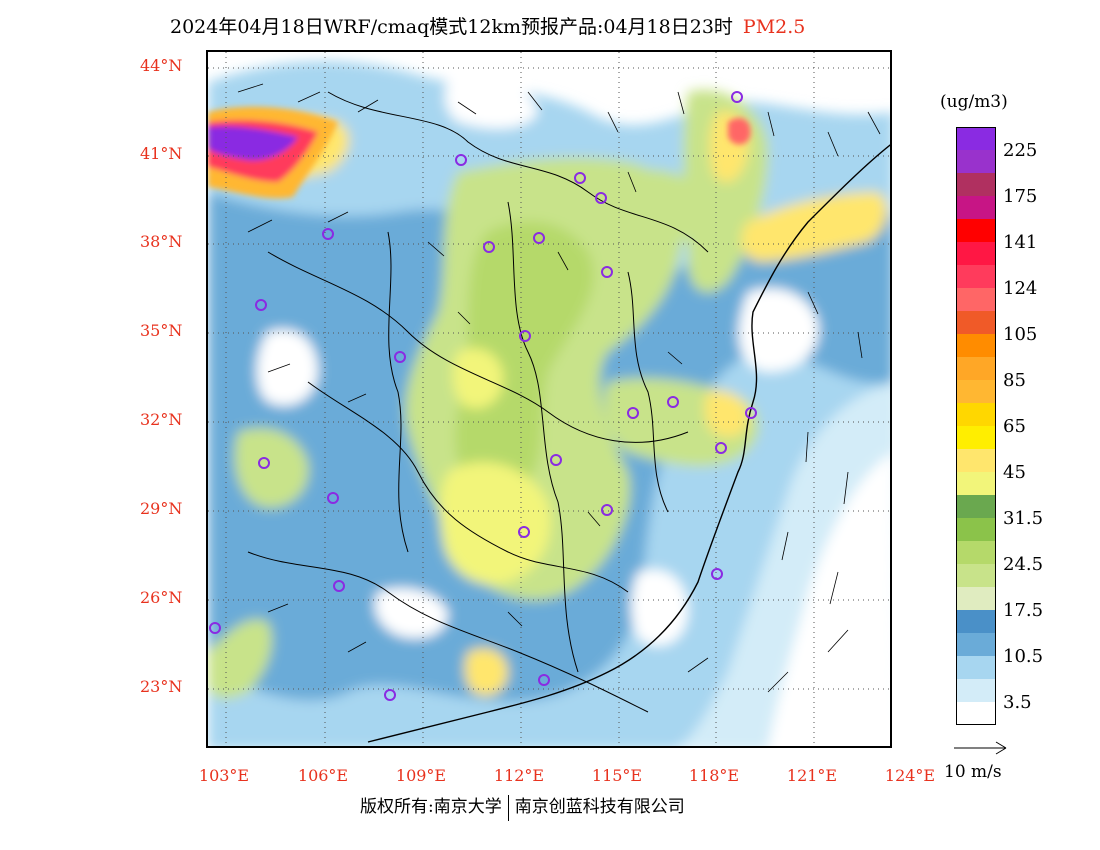 The height and width of the screenshot is (850, 1100). I want to click on lon-label-103: 103°E, so click(224, 775).